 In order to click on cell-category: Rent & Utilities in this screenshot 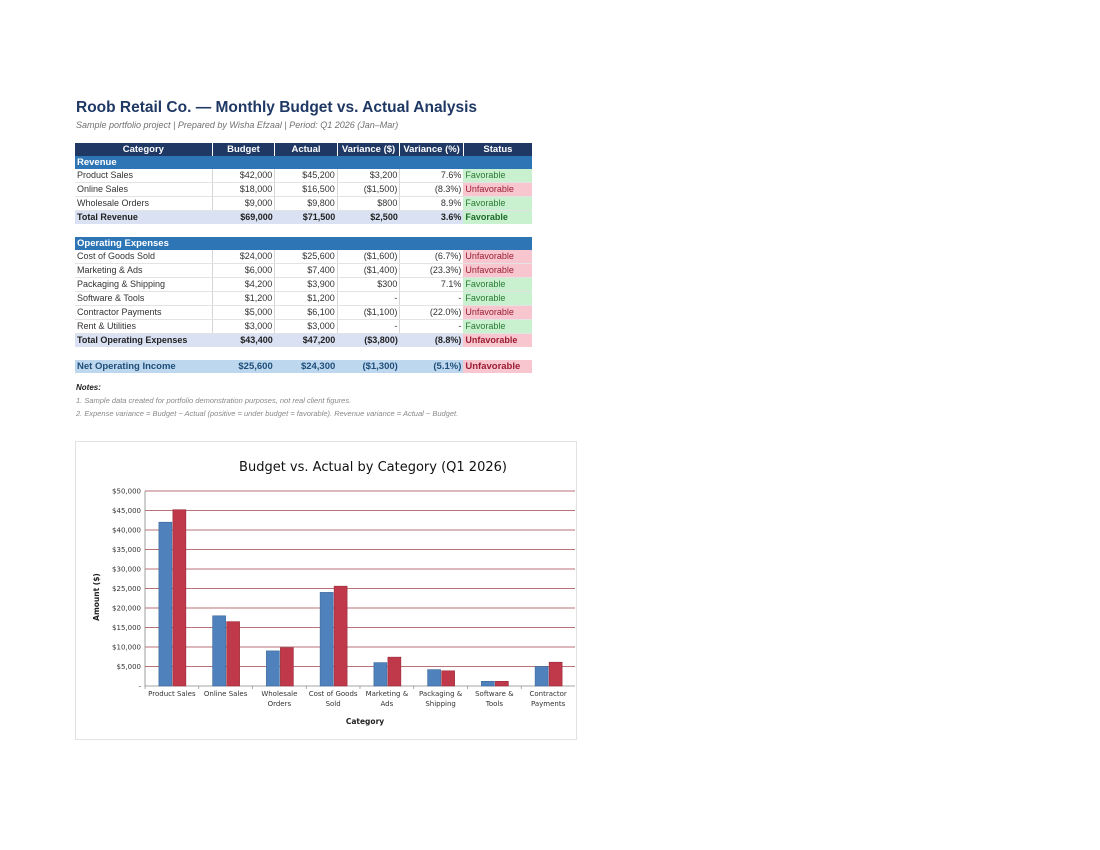, I will do `click(144, 326)`.